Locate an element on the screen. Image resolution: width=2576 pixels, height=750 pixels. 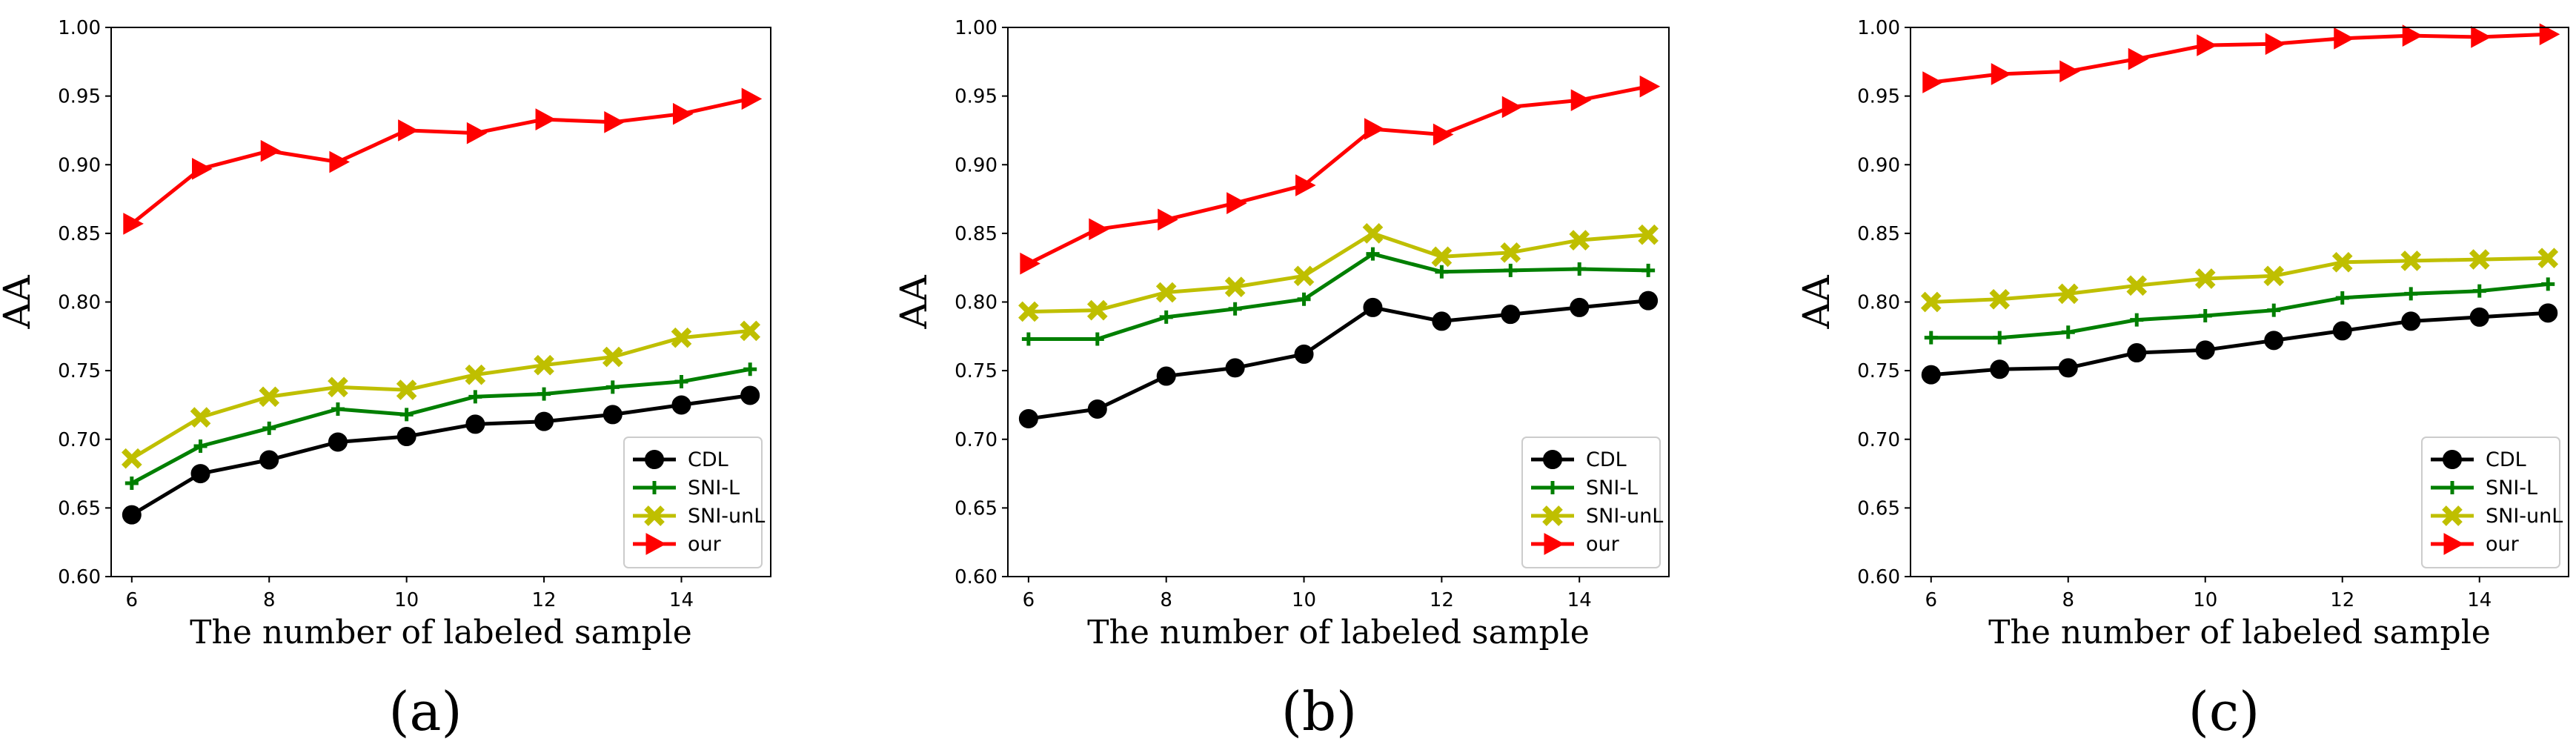
y-tick-label: 0.65 is located at coordinates (976, 508).